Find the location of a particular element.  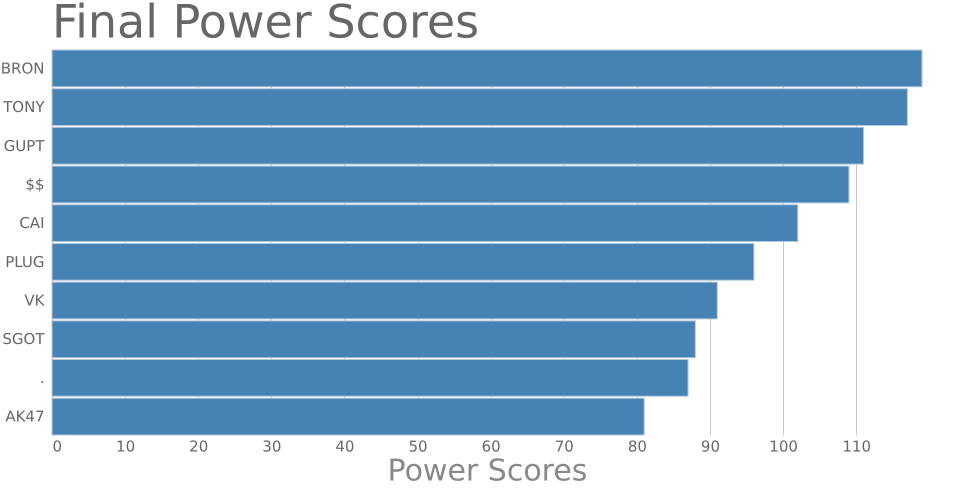

x-tick-label: 70 is located at coordinates (564, 447).